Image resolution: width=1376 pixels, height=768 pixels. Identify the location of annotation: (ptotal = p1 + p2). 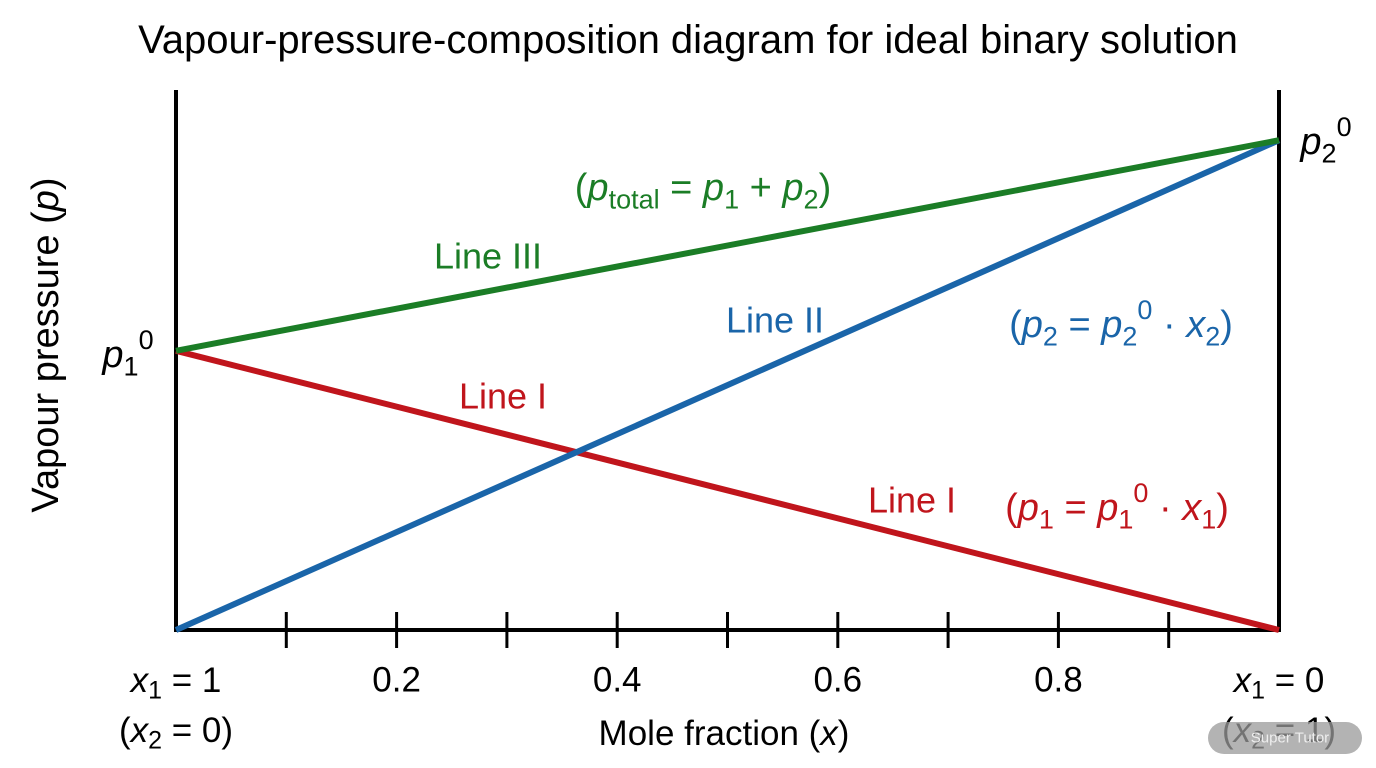
(703, 190).